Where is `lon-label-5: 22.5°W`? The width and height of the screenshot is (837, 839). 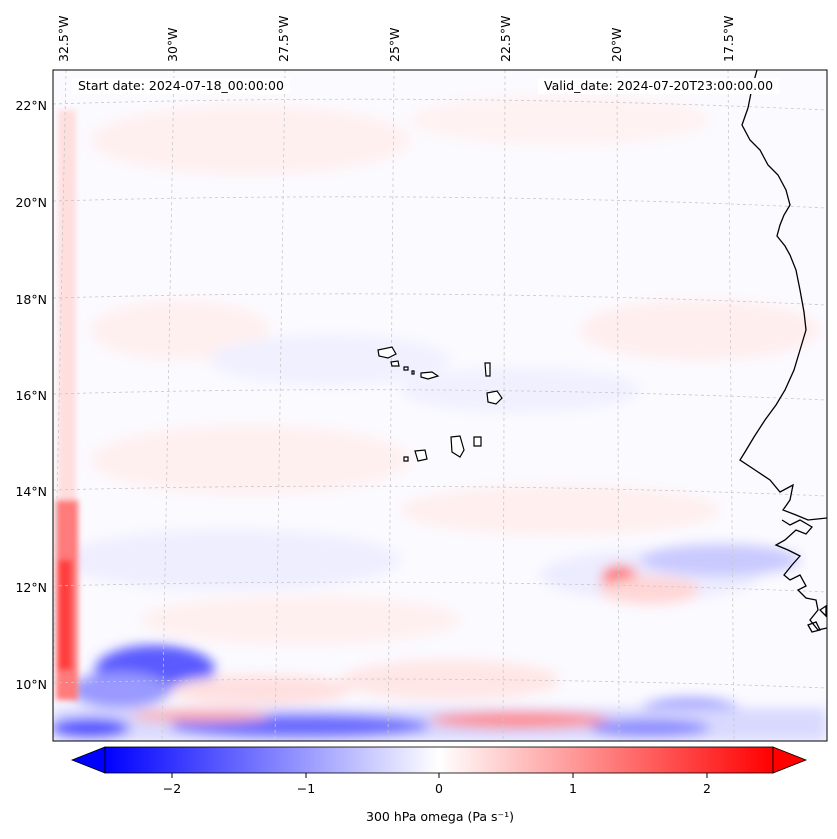 lon-label-5: 22.5°W is located at coordinates (505, 39).